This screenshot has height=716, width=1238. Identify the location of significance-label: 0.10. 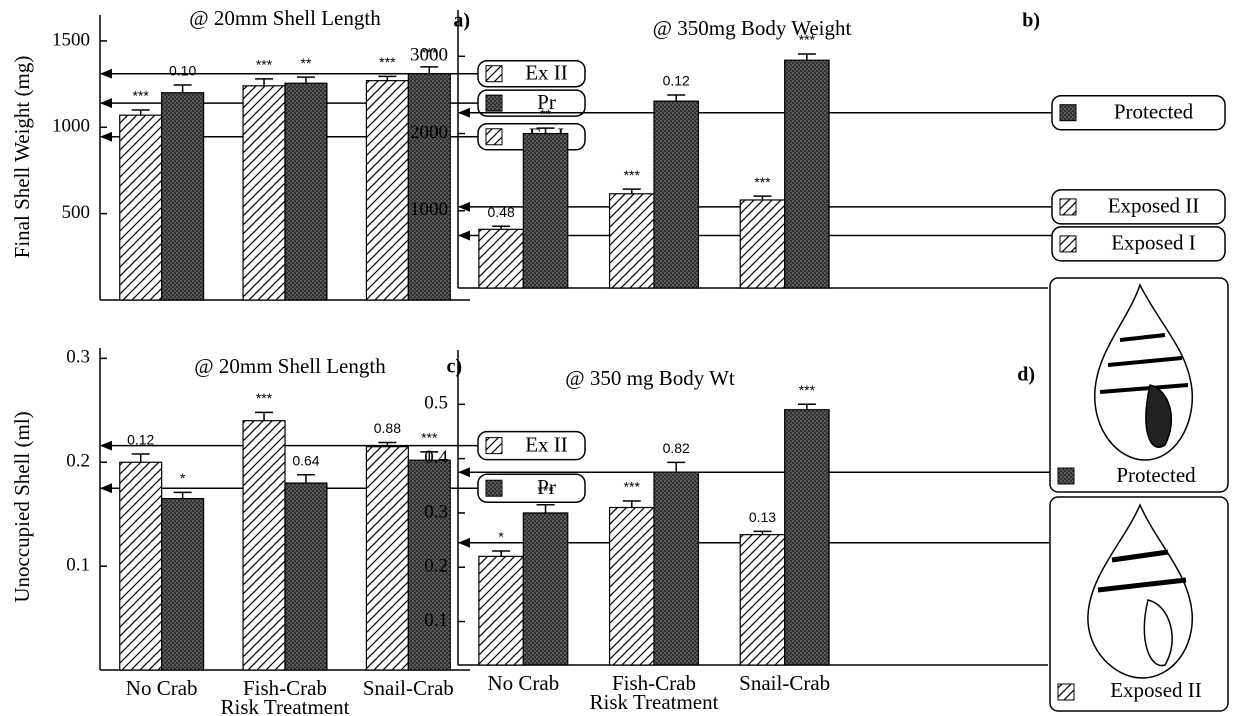
(182, 71).